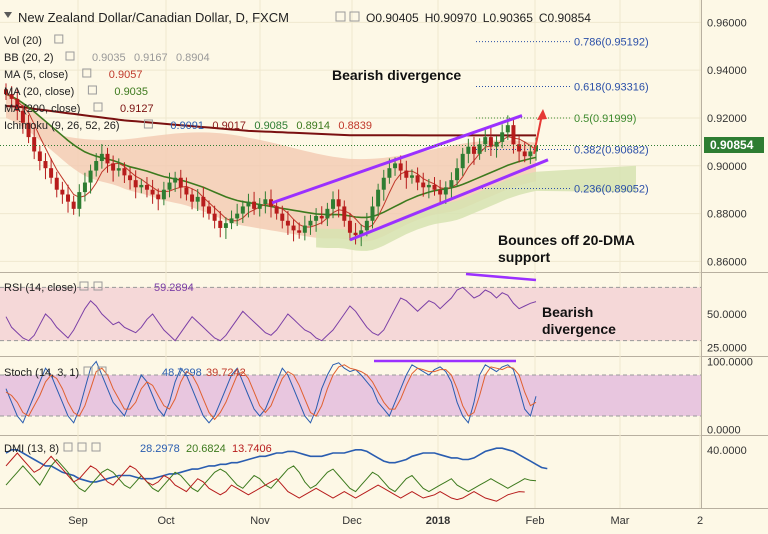 The height and width of the screenshot is (534, 768). I want to click on legend-value: 0.9017, so click(229, 126).